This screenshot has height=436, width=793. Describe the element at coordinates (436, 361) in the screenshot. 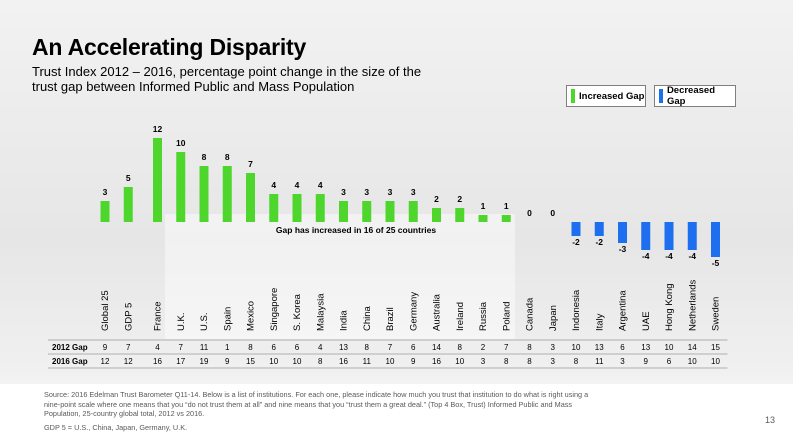

I see `gap-2016-australia: 16` at that location.